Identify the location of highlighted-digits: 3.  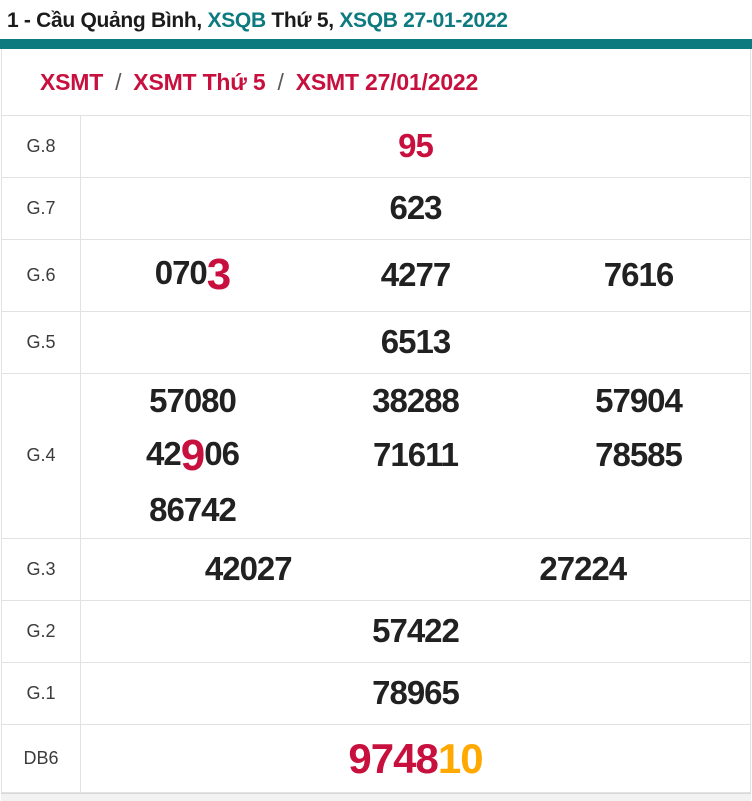
(219, 275).